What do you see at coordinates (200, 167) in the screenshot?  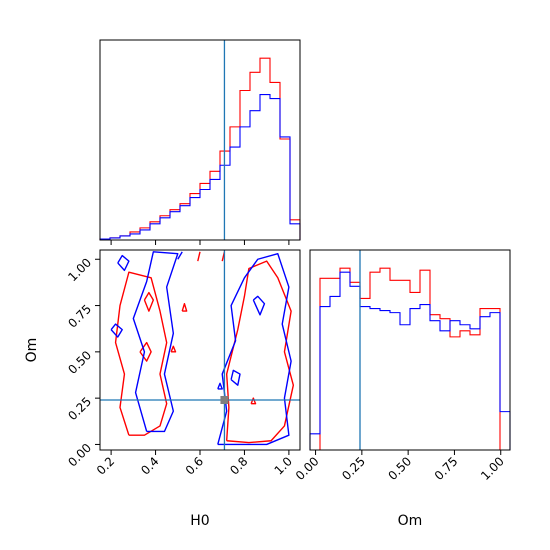 I see `h0-hist-blue-series` at bounding box center [200, 167].